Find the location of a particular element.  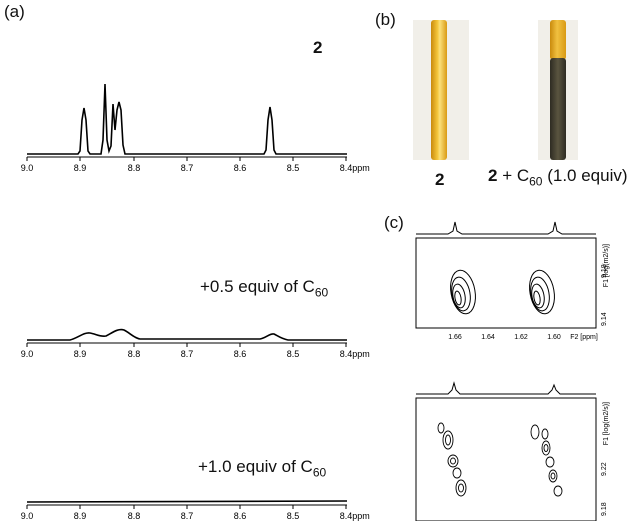

dosy-top-x-1.62: 1.62 is located at coordinates (521, 337).